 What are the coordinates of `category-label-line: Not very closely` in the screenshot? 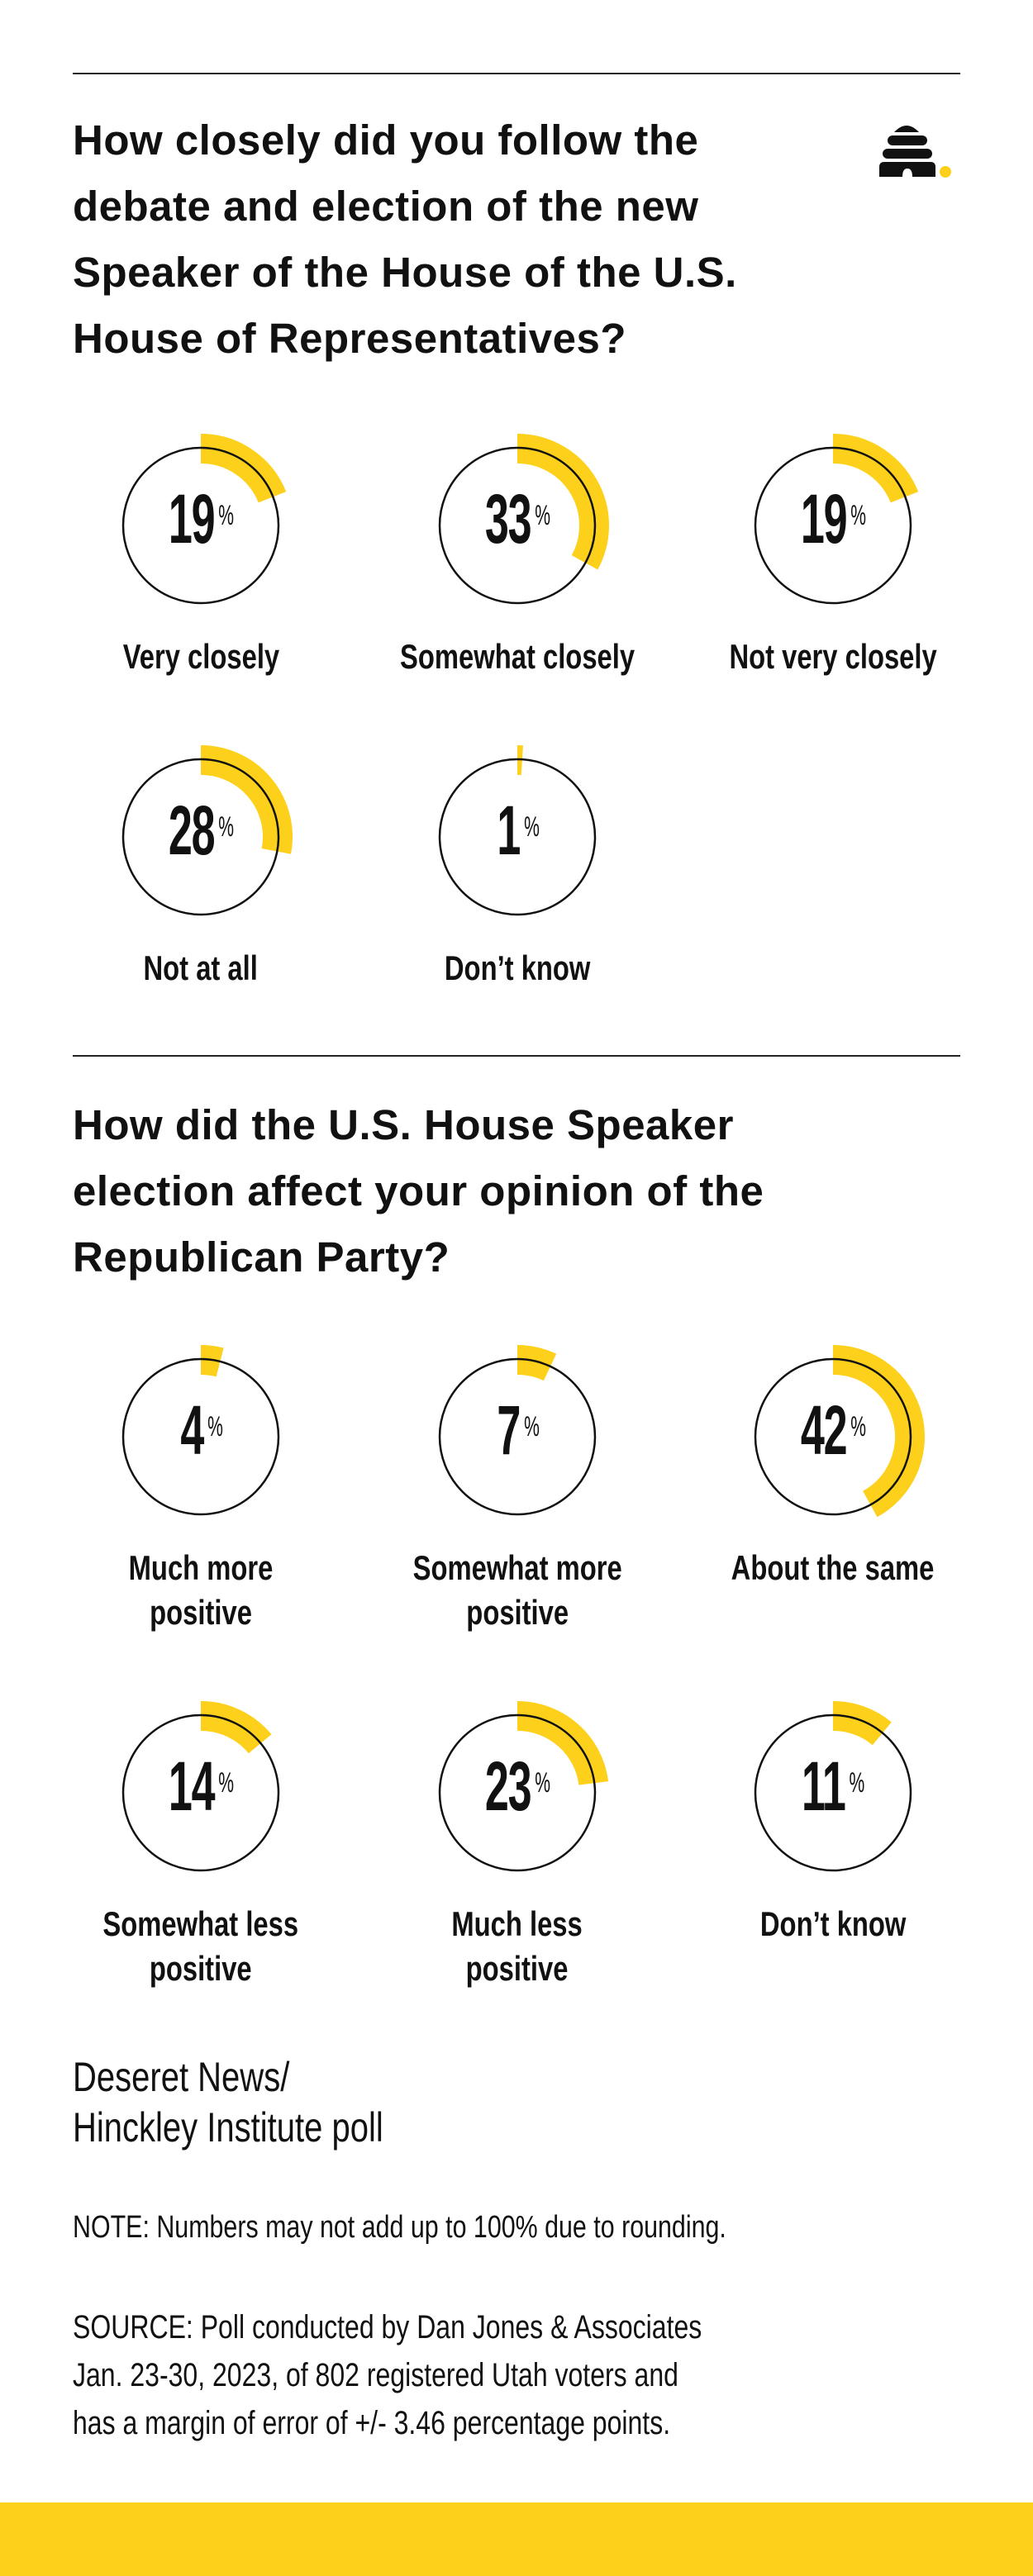 It's located at (833, 656).